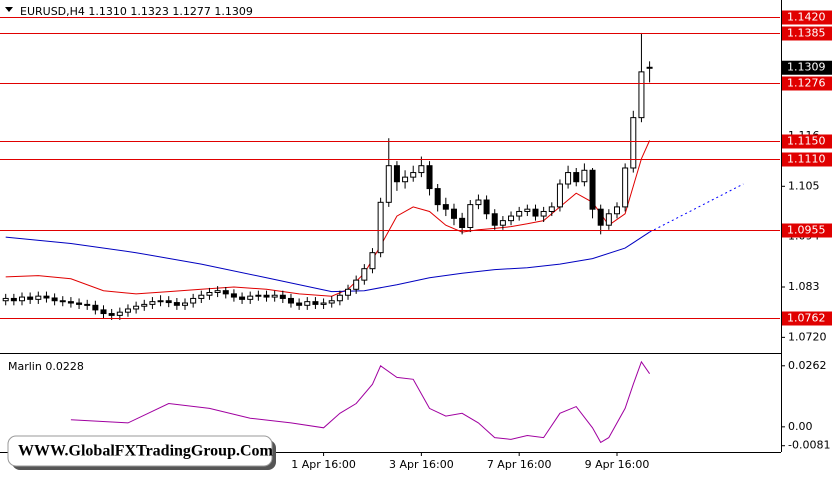 The height and width of the screenshot is (480, 838). I want to click on level-label: 1.1420, so click(806, 17).